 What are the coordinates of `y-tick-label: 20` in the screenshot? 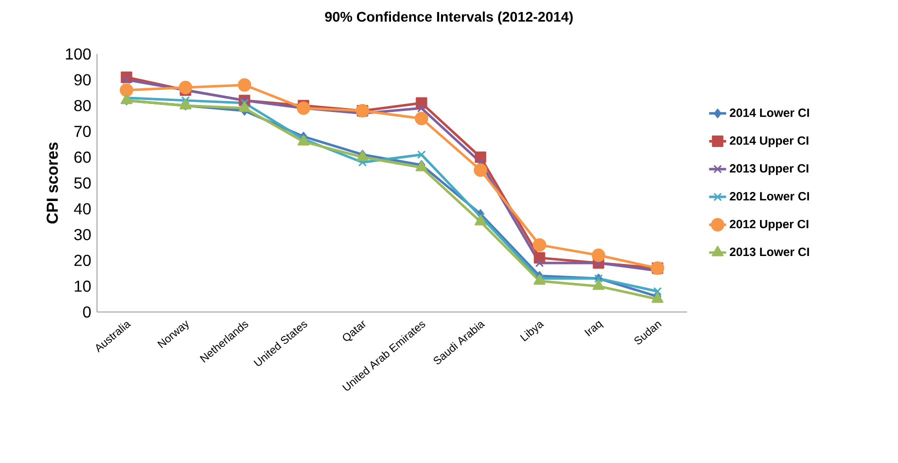 It's located at (82, 260).